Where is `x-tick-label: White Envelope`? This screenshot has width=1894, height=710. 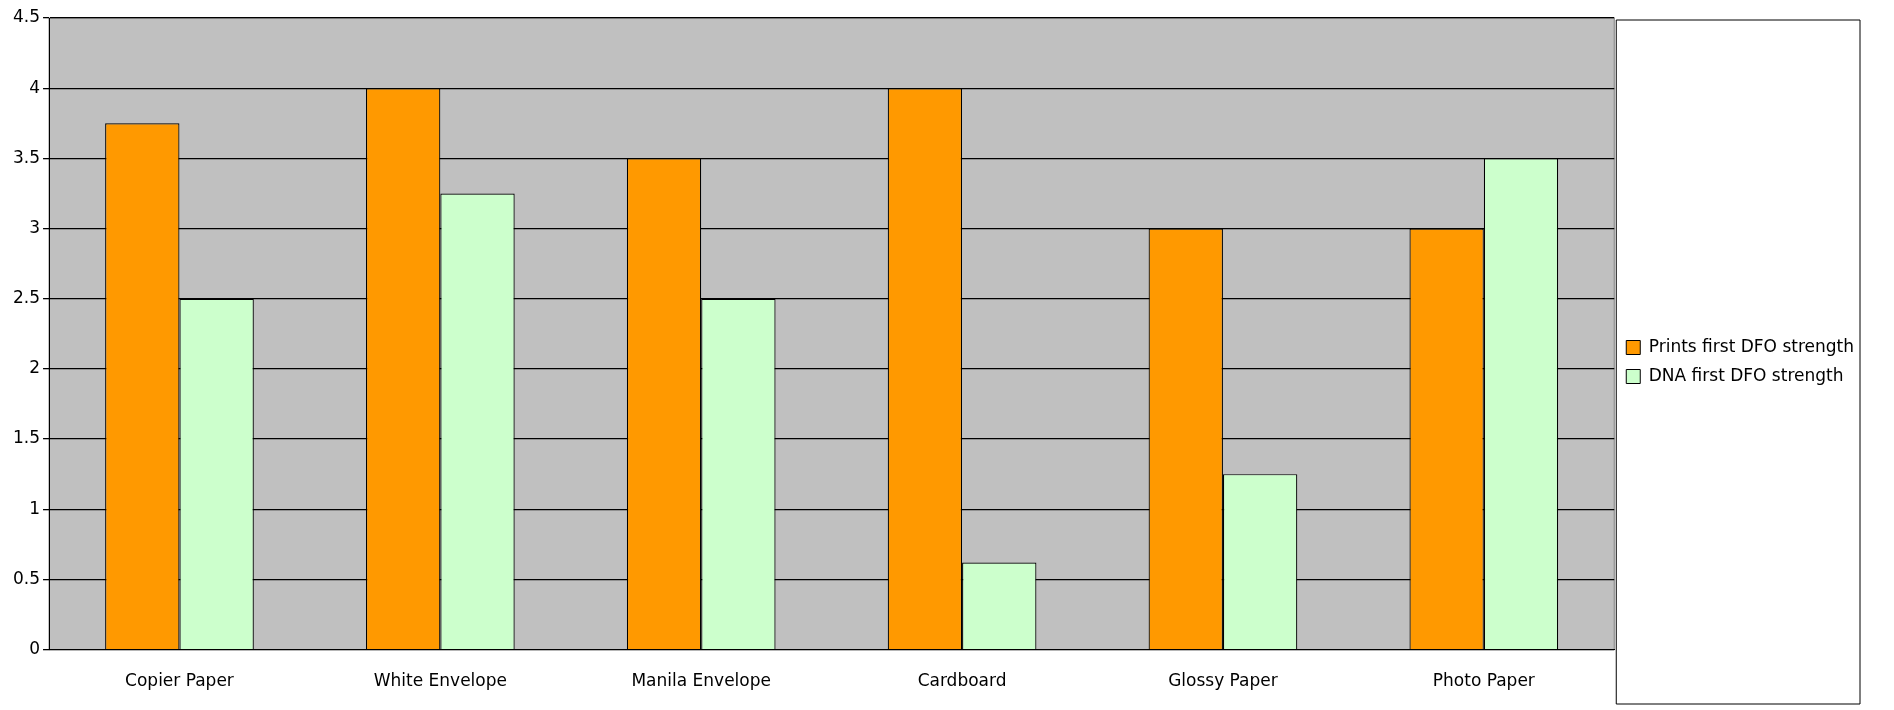
x-tick-label: White Envelope is located at coordinates (440, 680).